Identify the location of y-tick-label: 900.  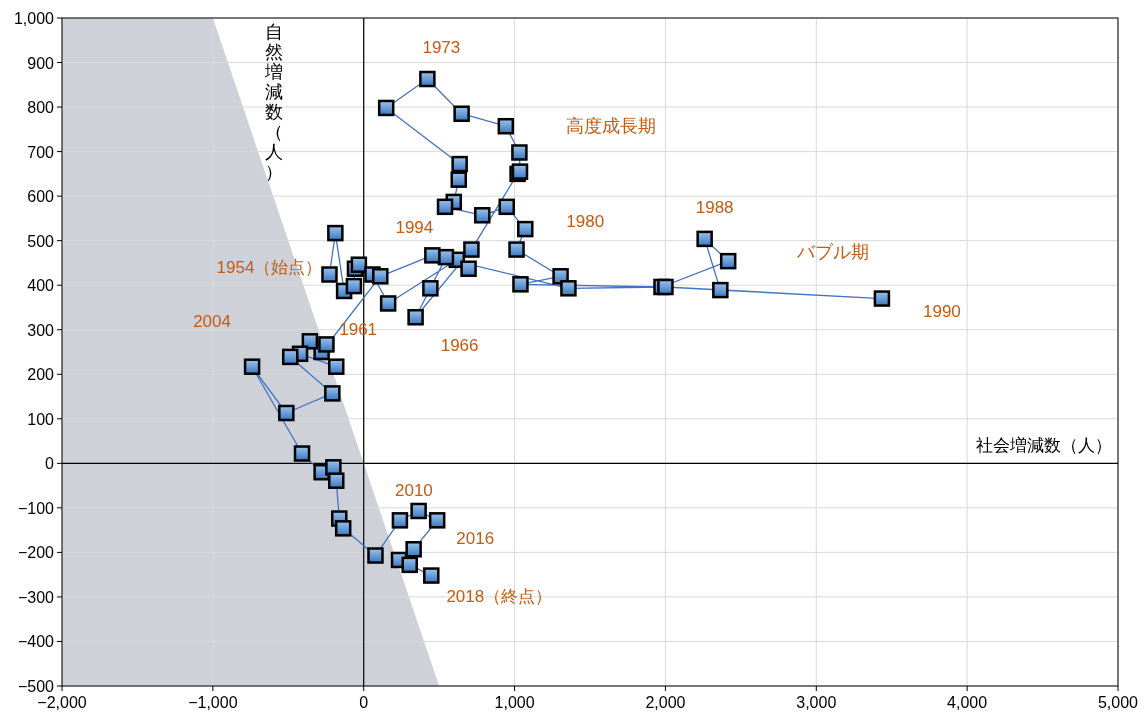
(41, 63).